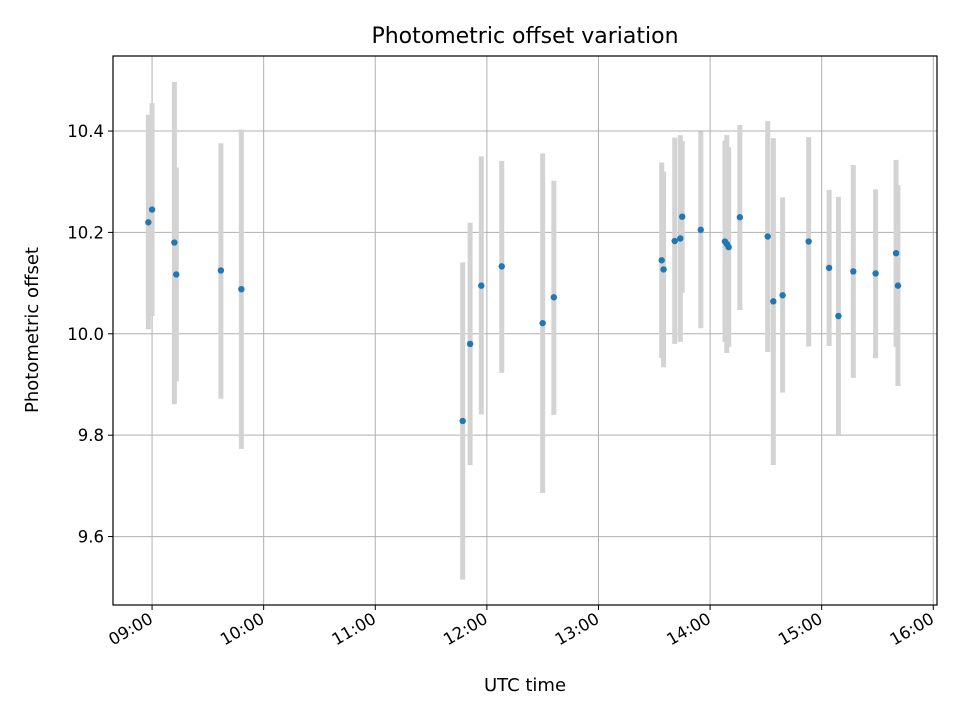 Image resolution: width=960 pixels, height=725 pixels. What do you see at coordinates (85, 131) in the screenshot?
I see `y-tick-label: 10.4` at bounding box center [85, 131].